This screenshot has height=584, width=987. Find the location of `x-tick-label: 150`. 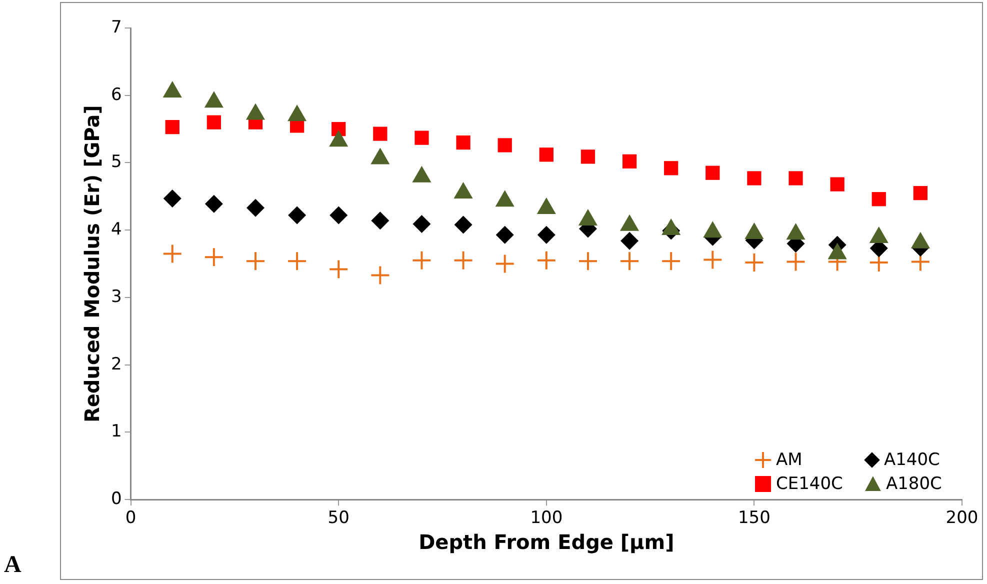

x-tick-label: 150 is located at coordinates (754, 518).